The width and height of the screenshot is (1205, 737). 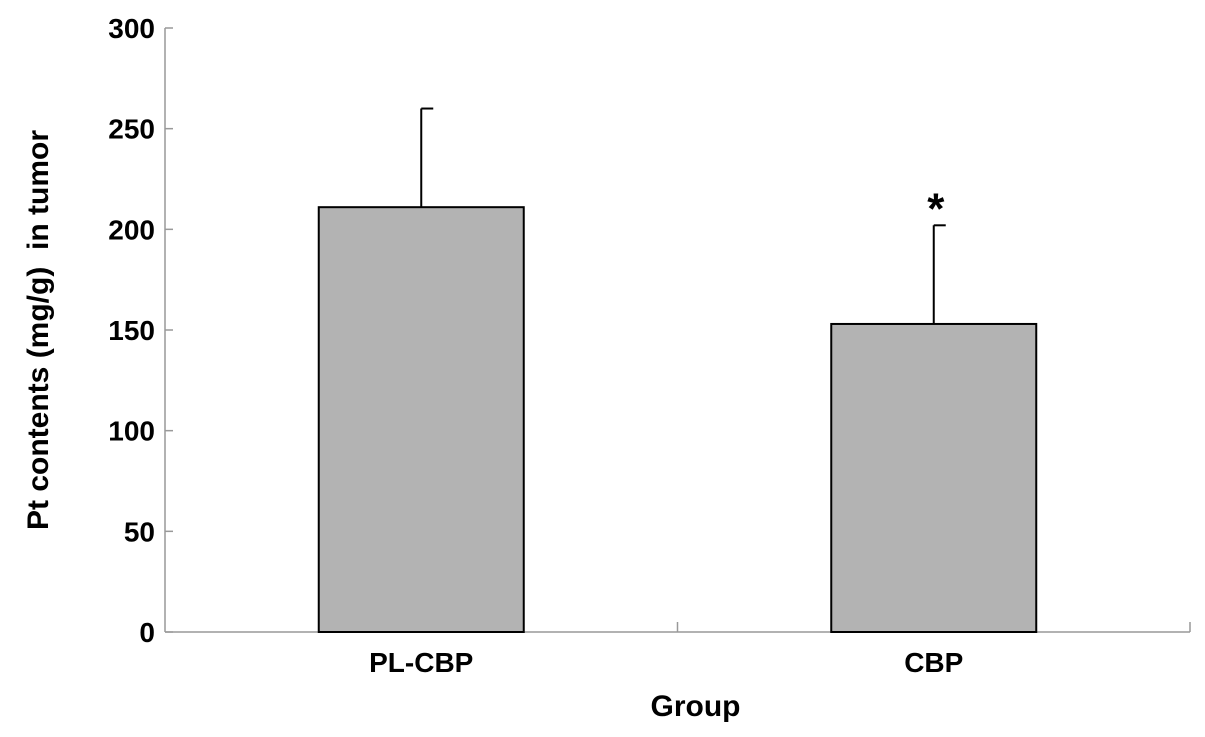 What do you see at coordinates (38, 330) in the screenshot?
I see `y-axis-title: Pt contents (mg/g) in tumor` at bounding box center [38, 330].